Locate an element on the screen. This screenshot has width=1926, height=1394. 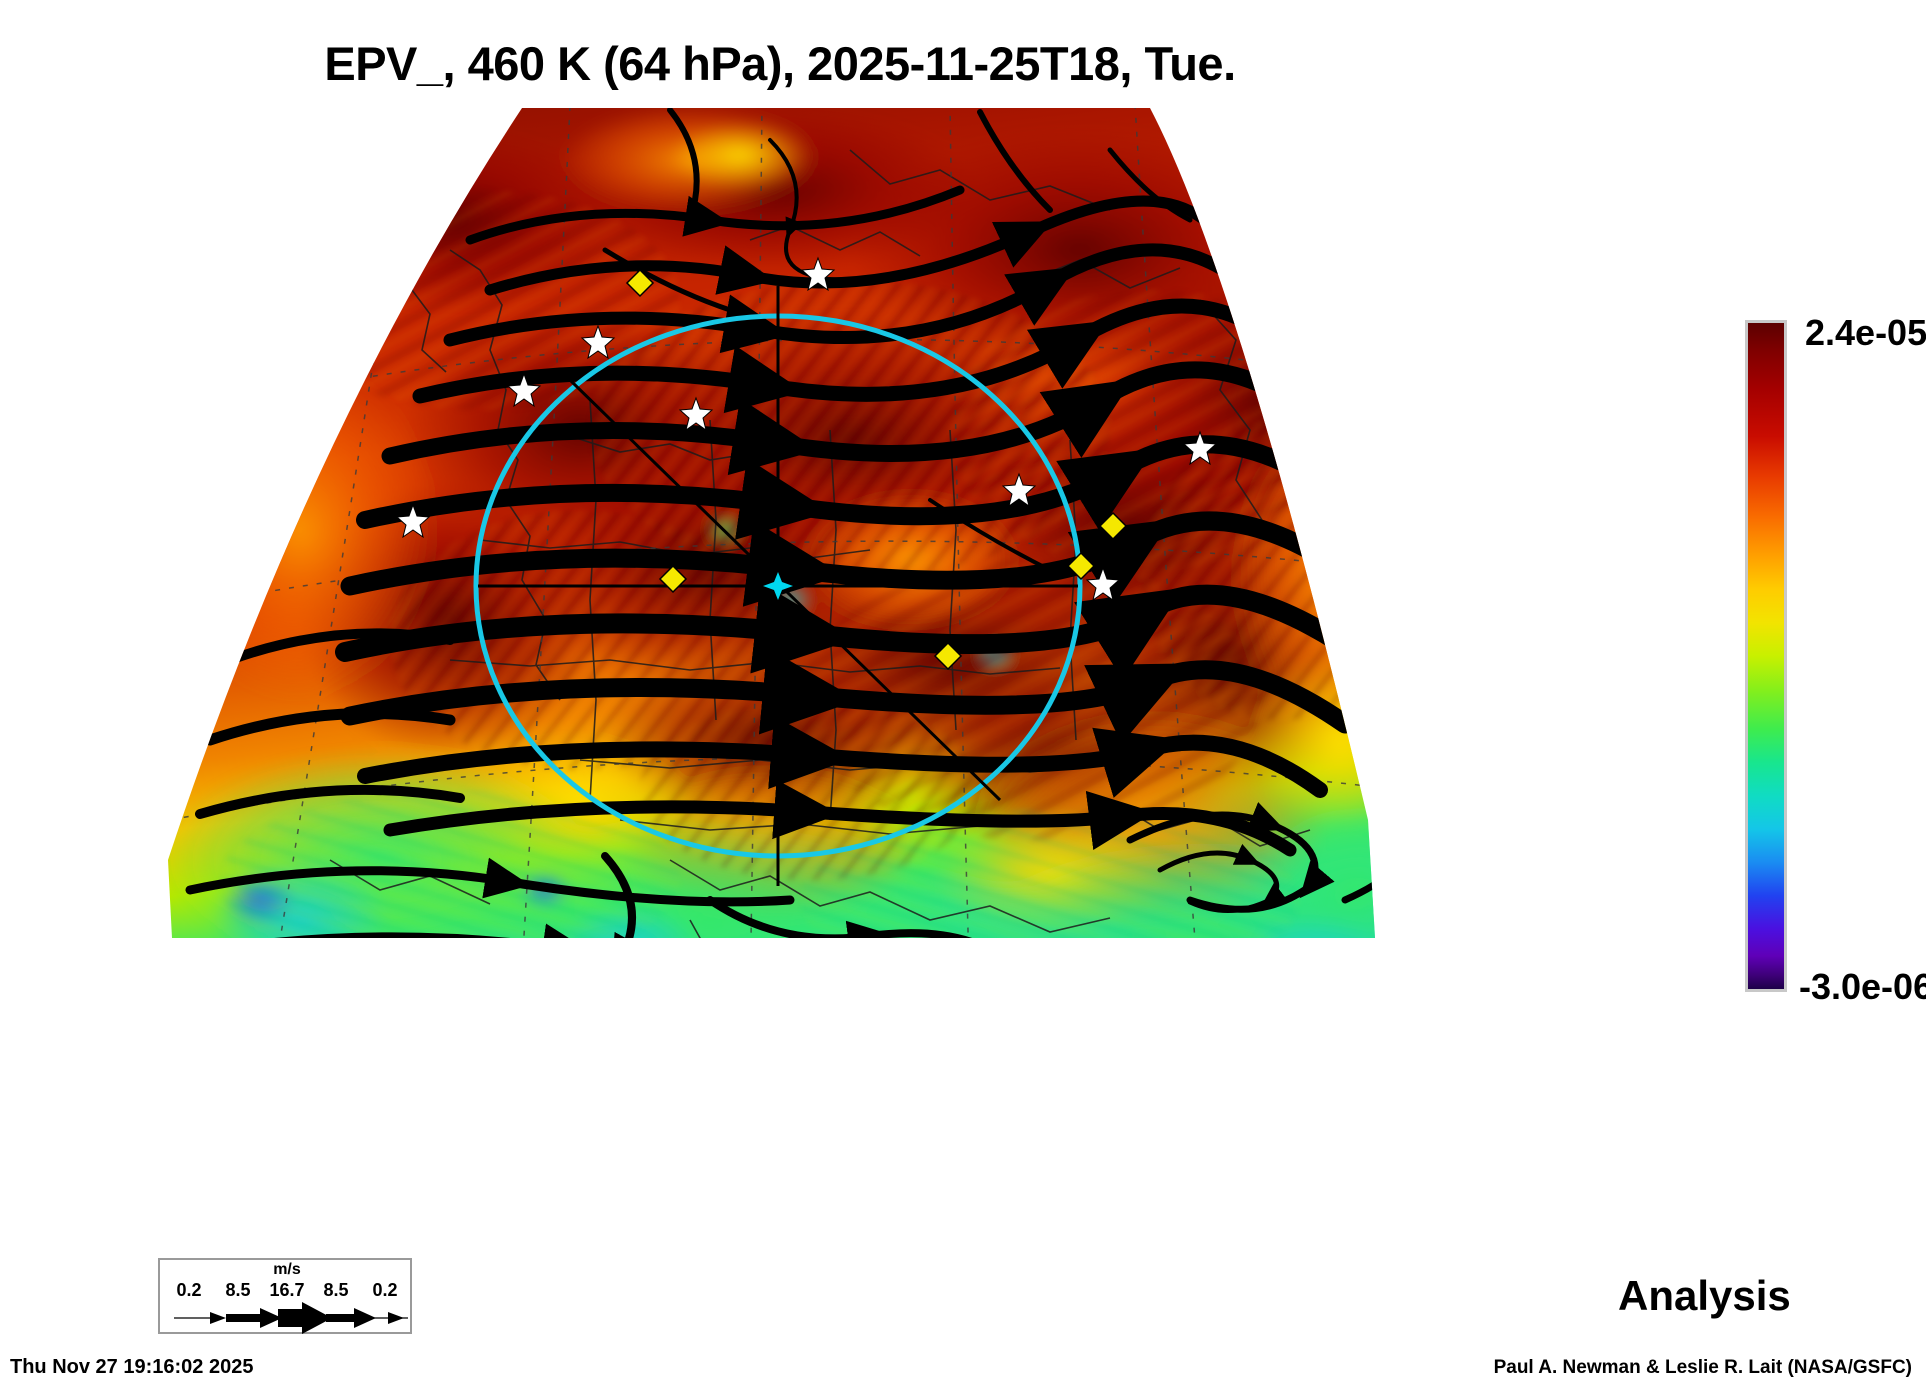
yellow-diamond-markers is located at coordinates (876, 469).